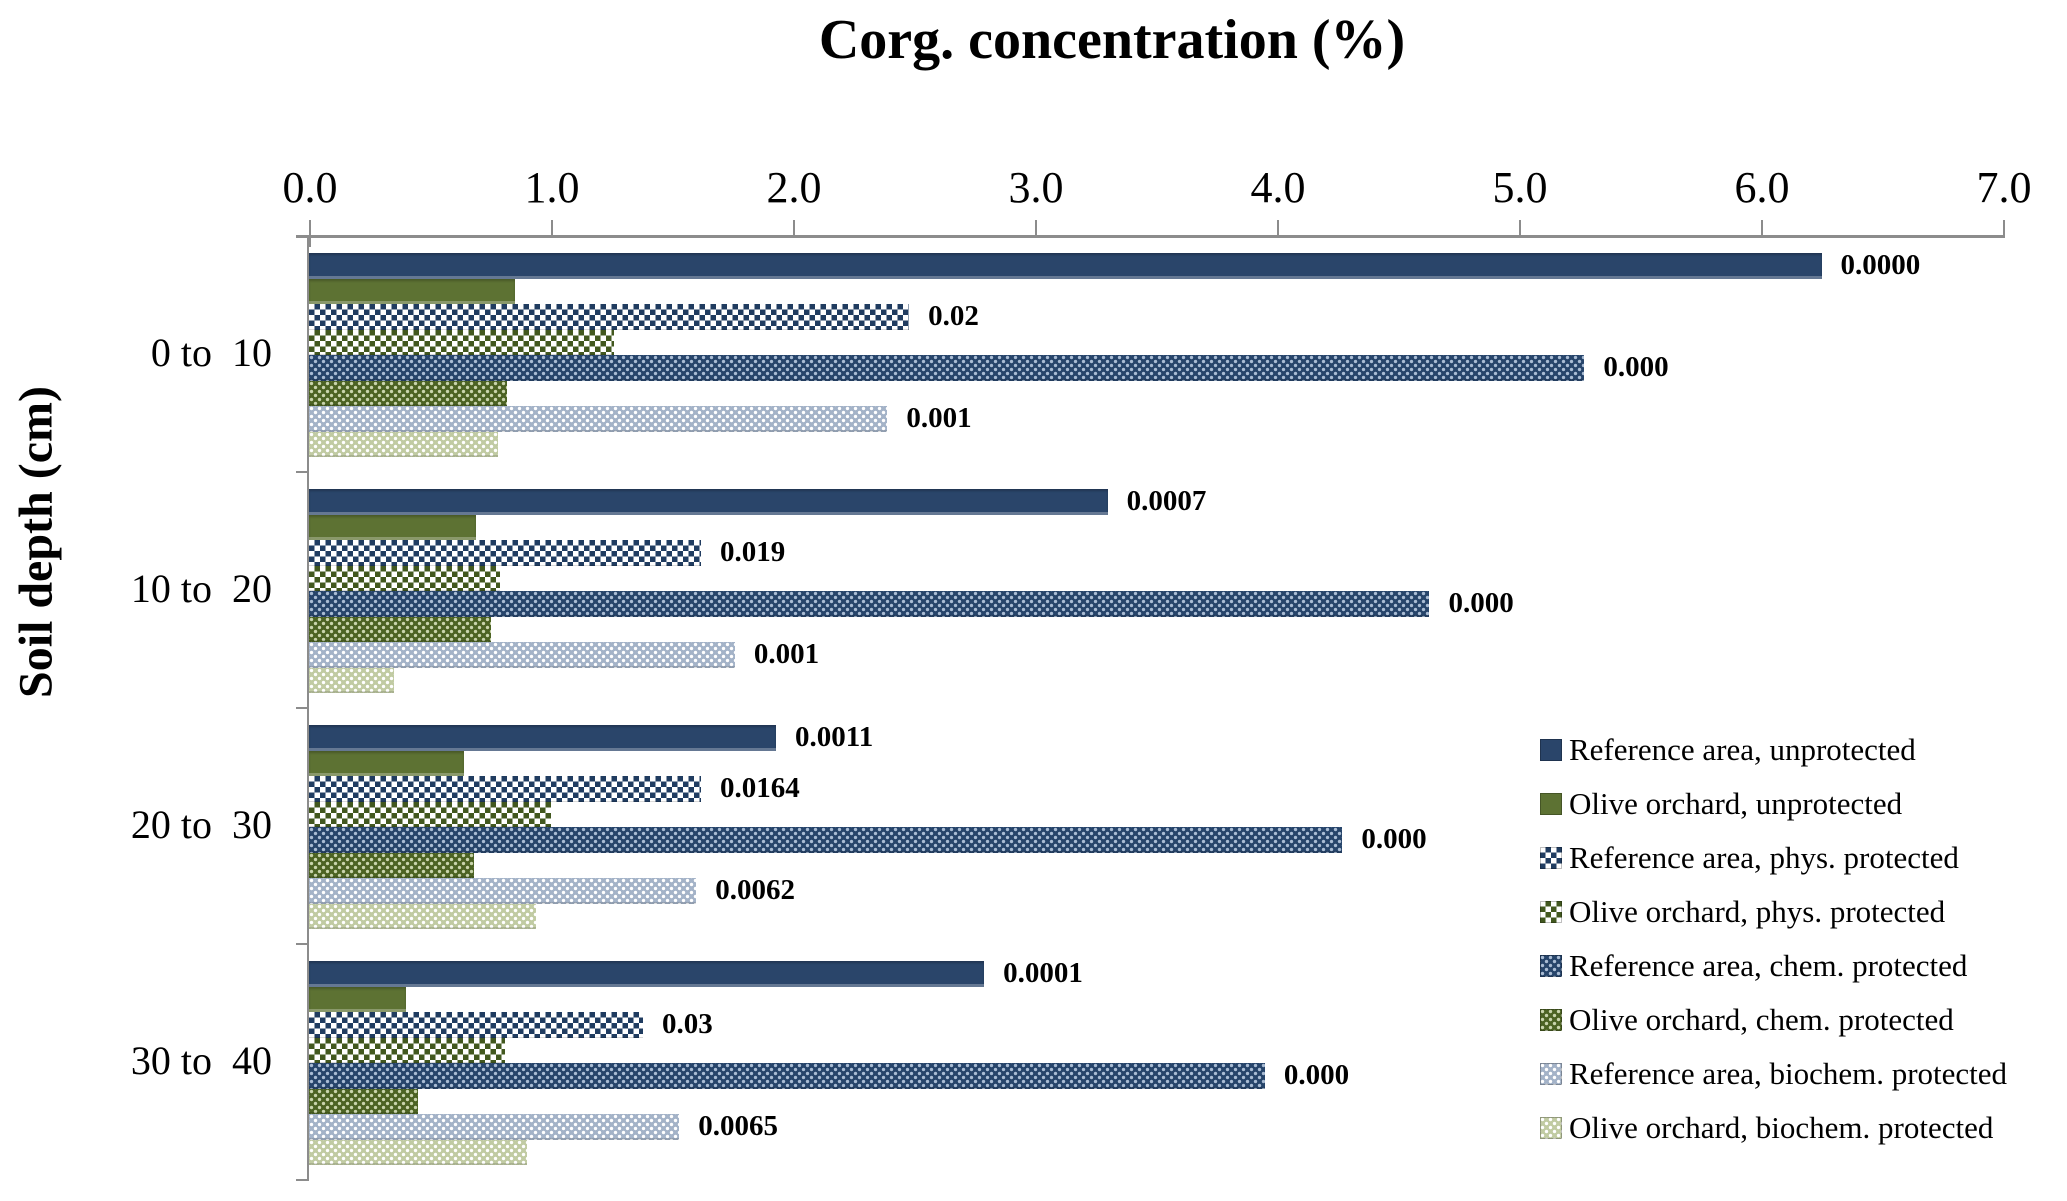 The width and height of the screenshot is (2067, 1201). What do you see at coordinates (1788, 1073) in the screenshot?
I see `legend-label: Reference area, biochem. protected` at bounding box center [1788, 1073].